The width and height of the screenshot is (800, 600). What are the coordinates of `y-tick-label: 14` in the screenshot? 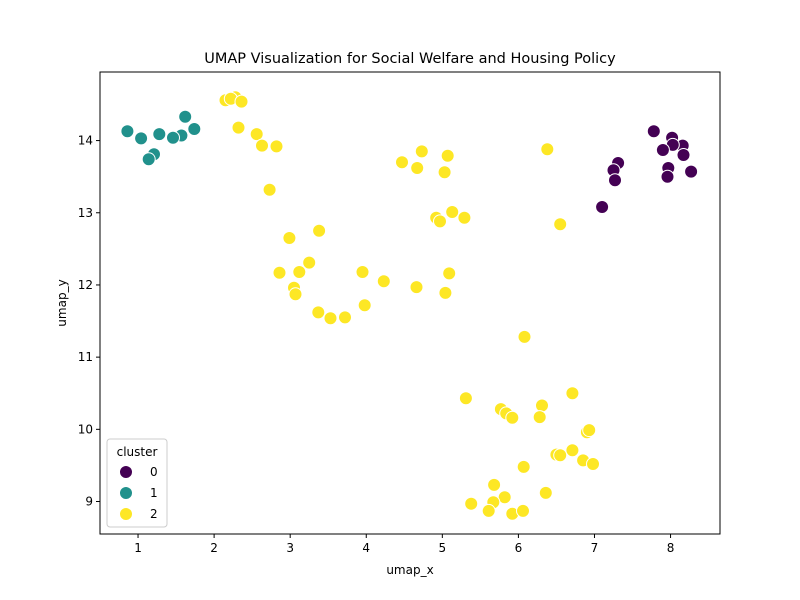 It's located at (85, 141).